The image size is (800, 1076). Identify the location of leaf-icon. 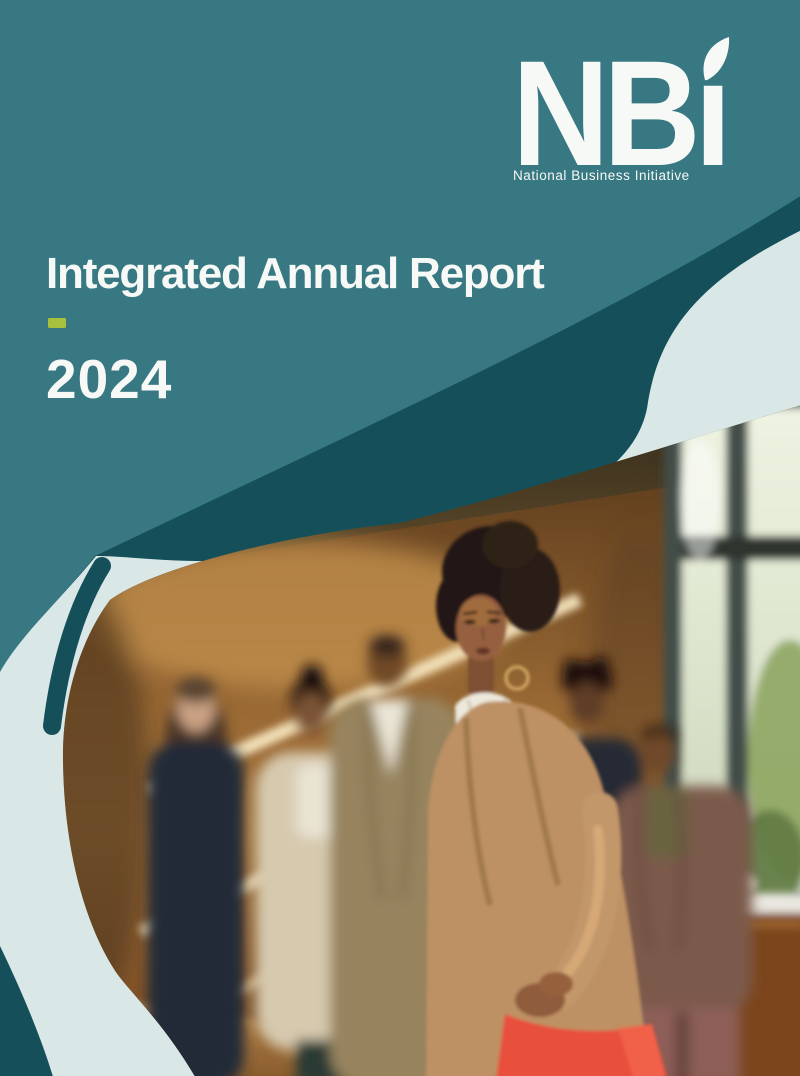
(716, 59).